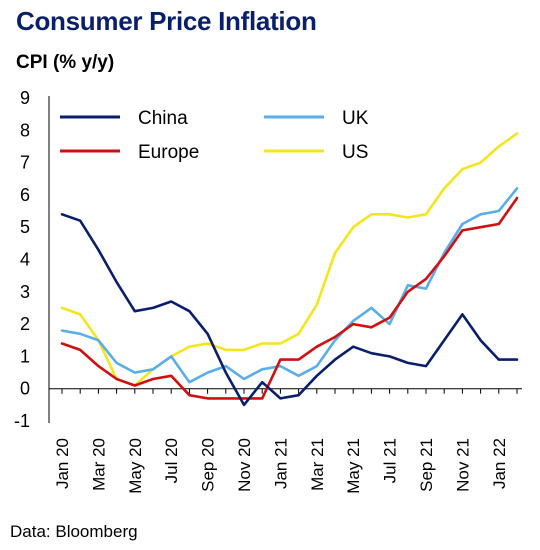  What do you see at coordinates (214, 135) in the screenshot?
I see `legend: China UK Europe US` at bounding box center [214, 135].